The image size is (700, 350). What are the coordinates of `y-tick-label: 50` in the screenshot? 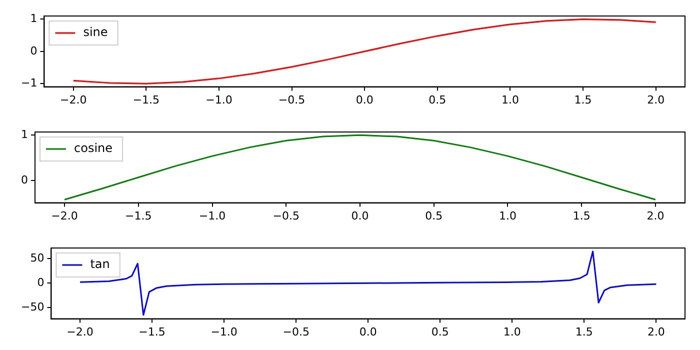 It's located at (37, 258).